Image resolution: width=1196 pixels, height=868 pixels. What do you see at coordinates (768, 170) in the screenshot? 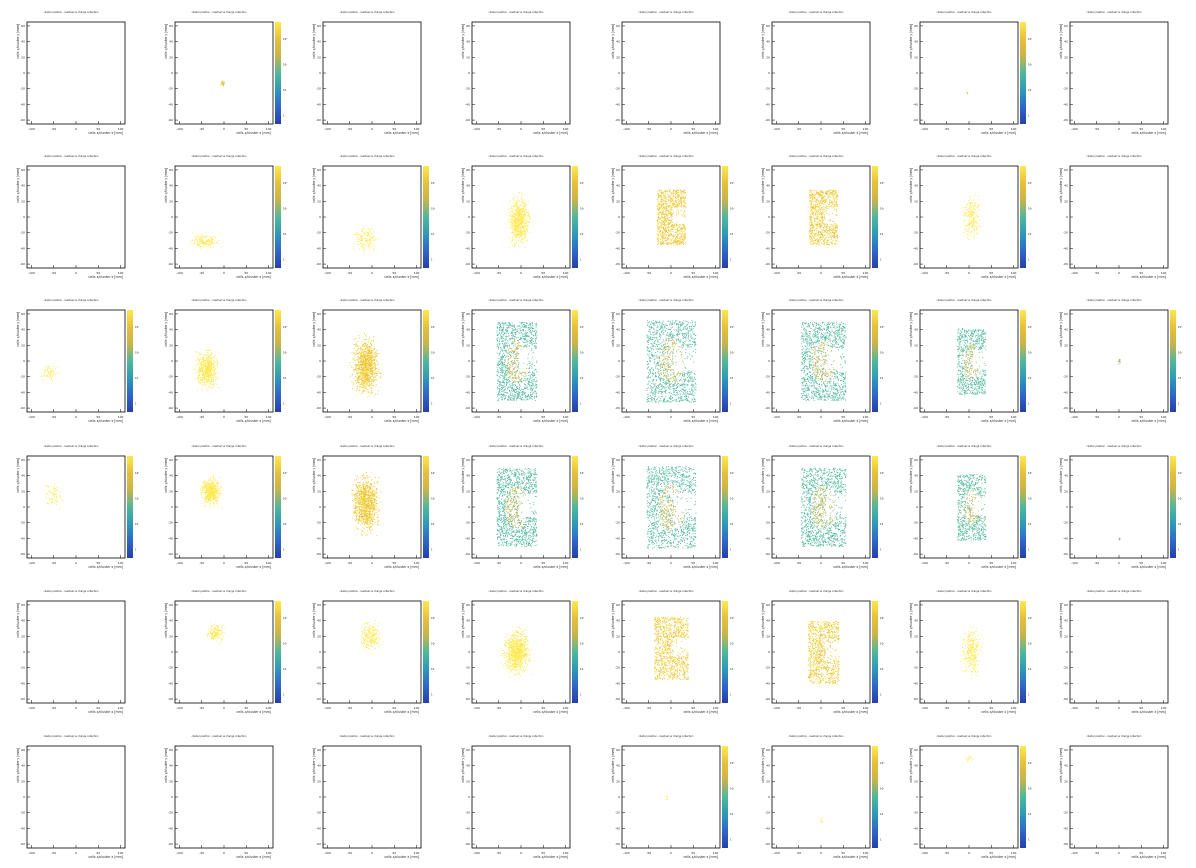
I see `y-tick-label: 60` at bounding box center [768, 170].